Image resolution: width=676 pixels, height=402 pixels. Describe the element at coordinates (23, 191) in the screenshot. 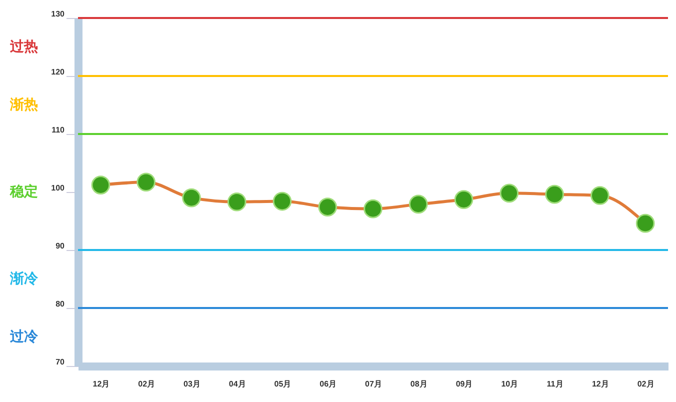

I see `ref-line-label: 稳定` at that location.